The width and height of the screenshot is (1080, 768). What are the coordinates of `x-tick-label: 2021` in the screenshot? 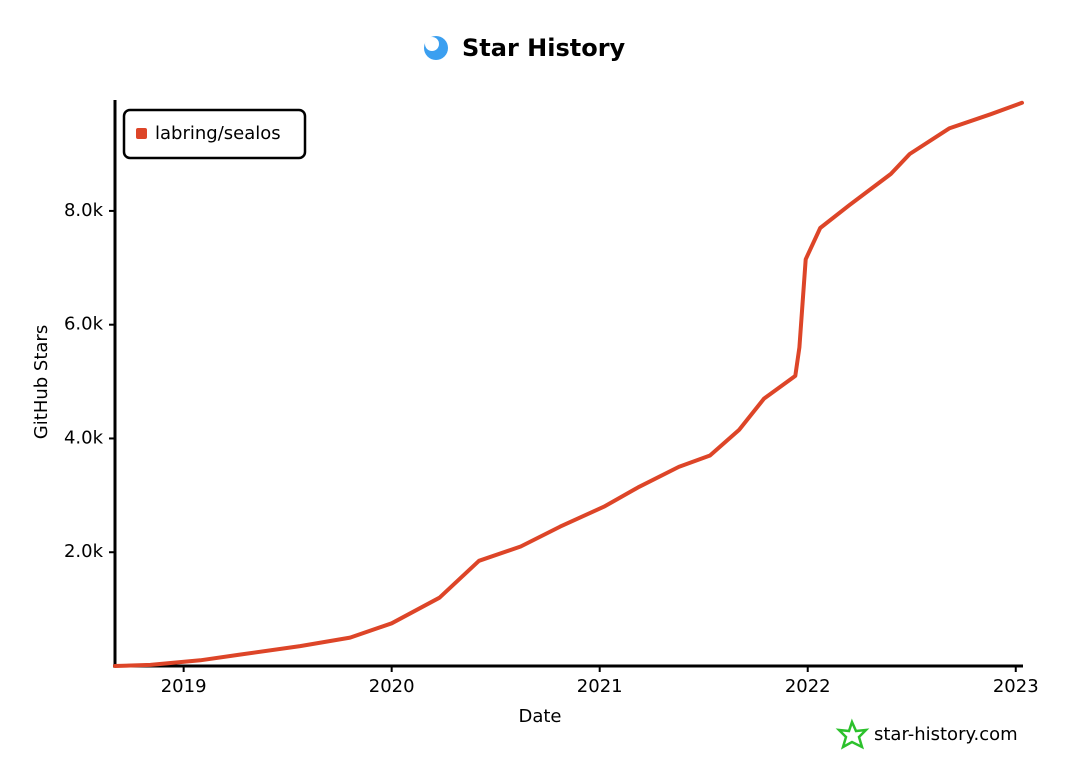 It's located at (600, 686).